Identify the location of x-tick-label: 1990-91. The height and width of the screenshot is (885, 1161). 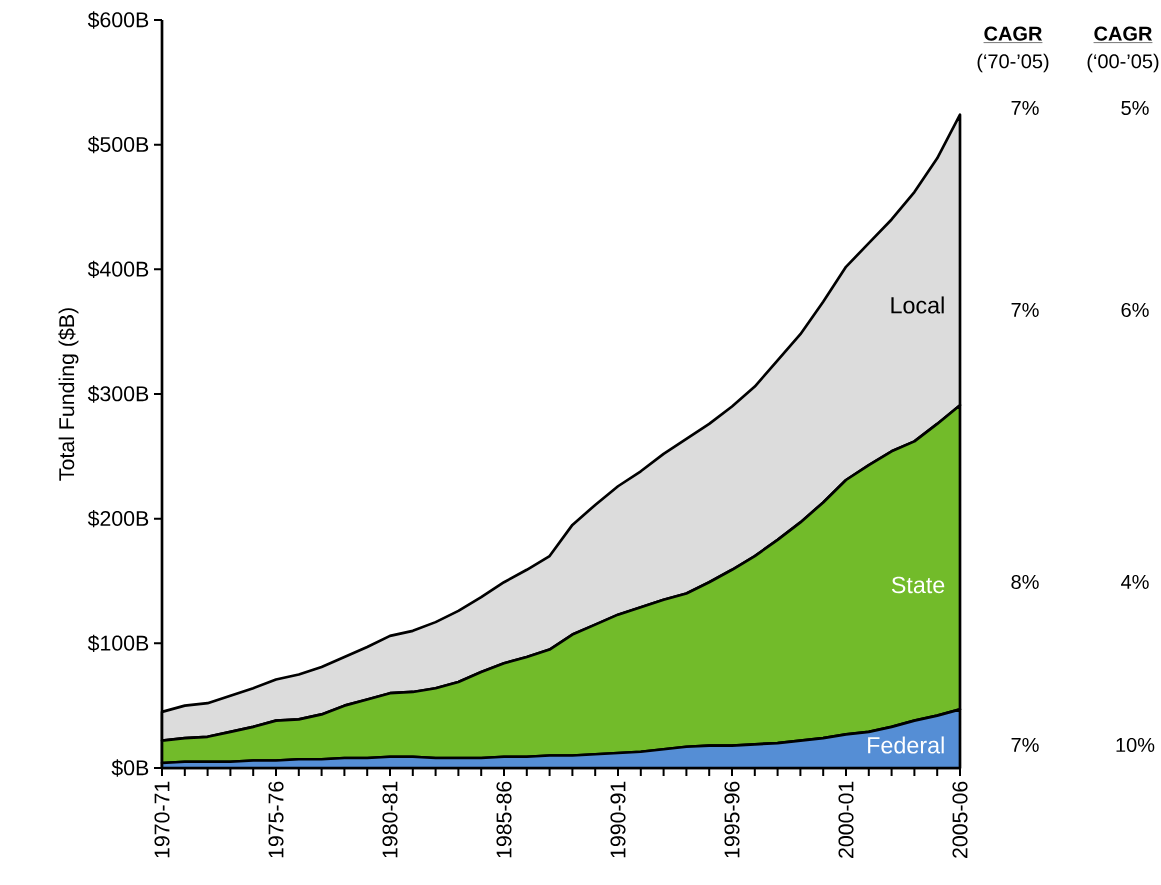
(618, 819).